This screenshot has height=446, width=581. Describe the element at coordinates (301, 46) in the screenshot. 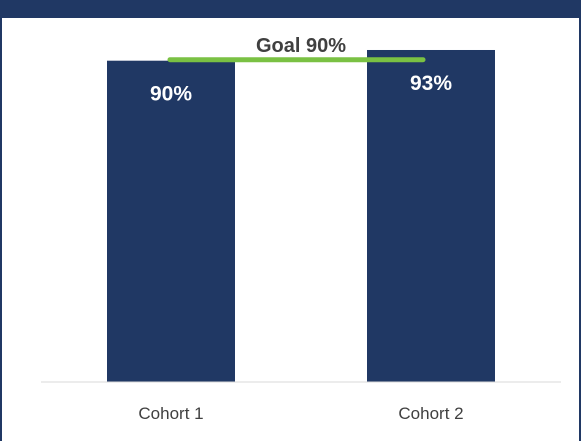

I see `goal-label: Goal 90%` at that location.